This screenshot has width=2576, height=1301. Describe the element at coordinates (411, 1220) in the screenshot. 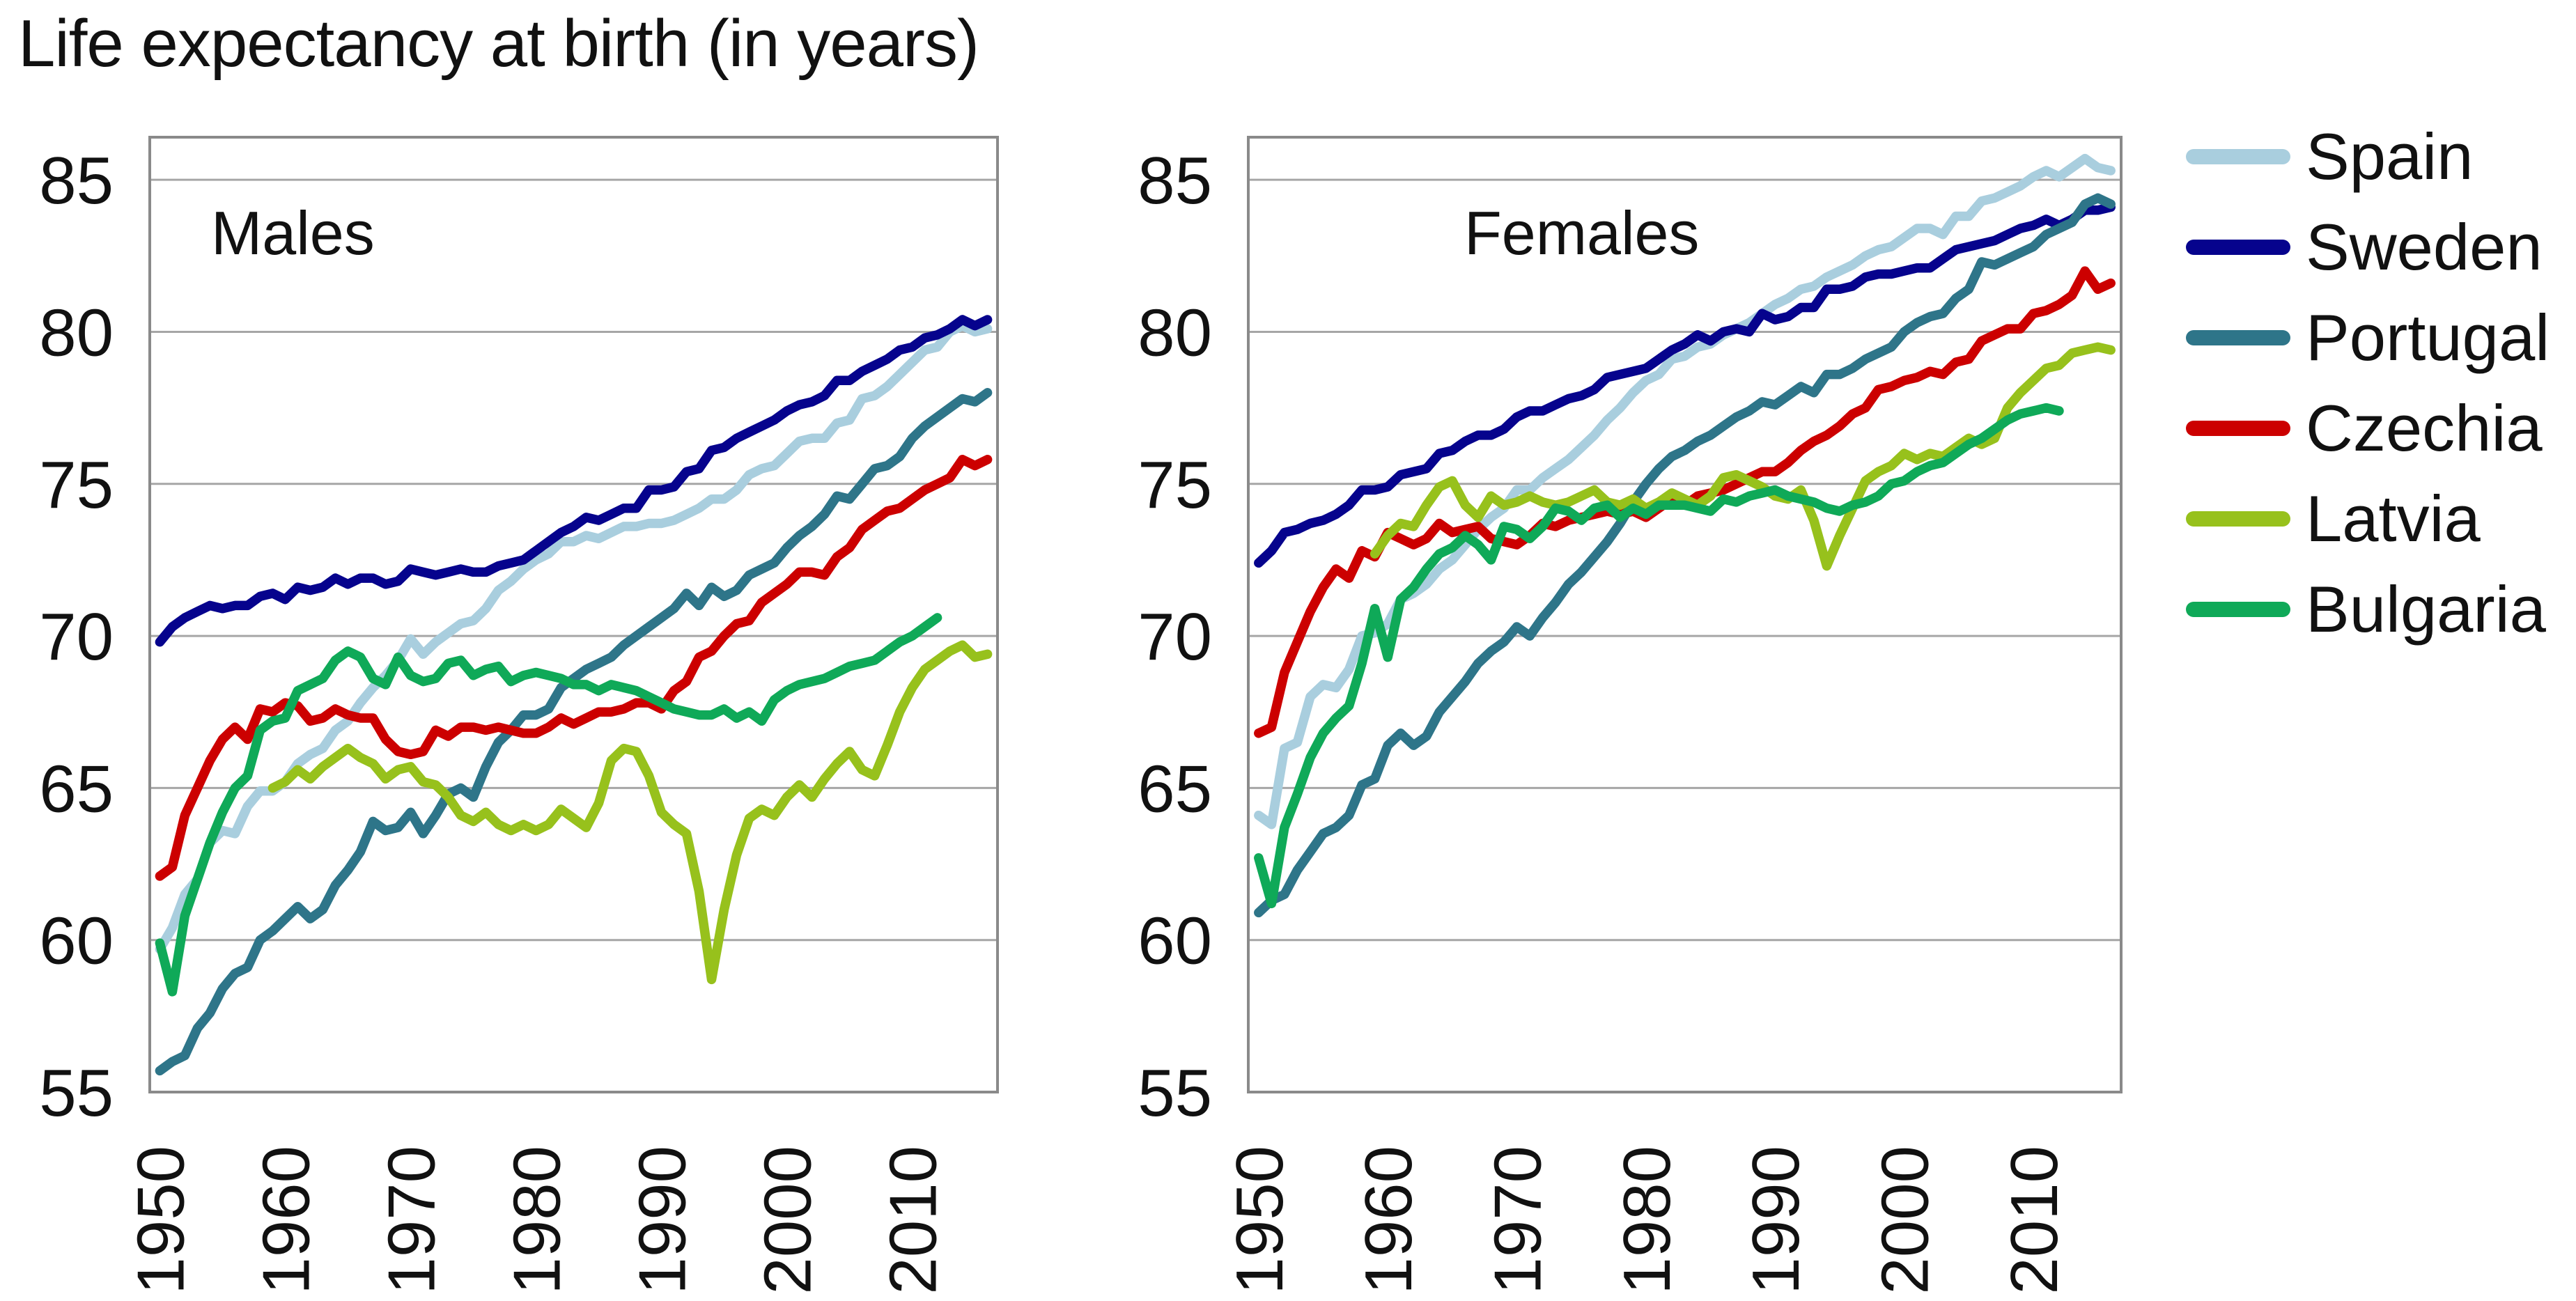

I see `males-x-tick-1970: 1970` at that location.